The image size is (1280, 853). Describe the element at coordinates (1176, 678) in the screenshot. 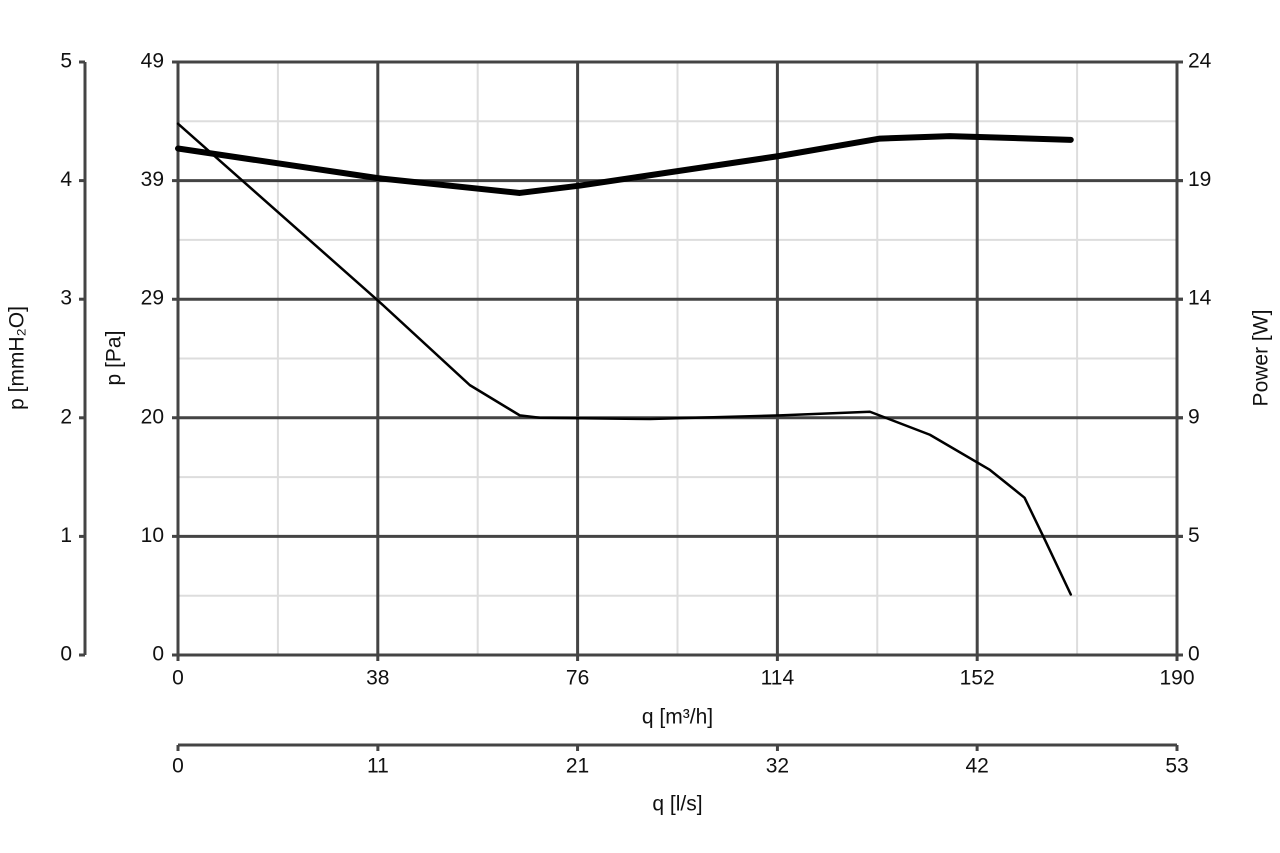

I see `x-tick-label: 190` at that location.